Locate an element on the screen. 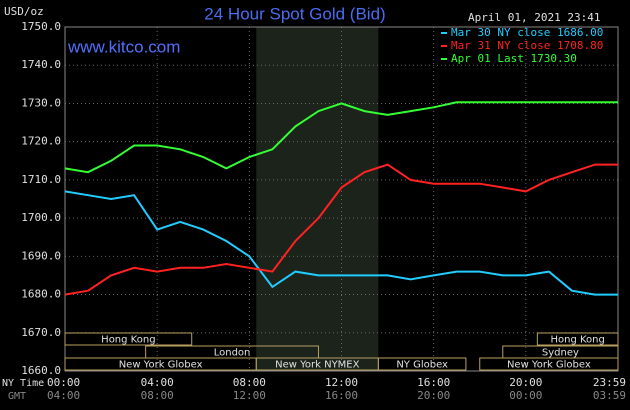  x-tick-label: 08:00 is located at coordinates (249, 382).